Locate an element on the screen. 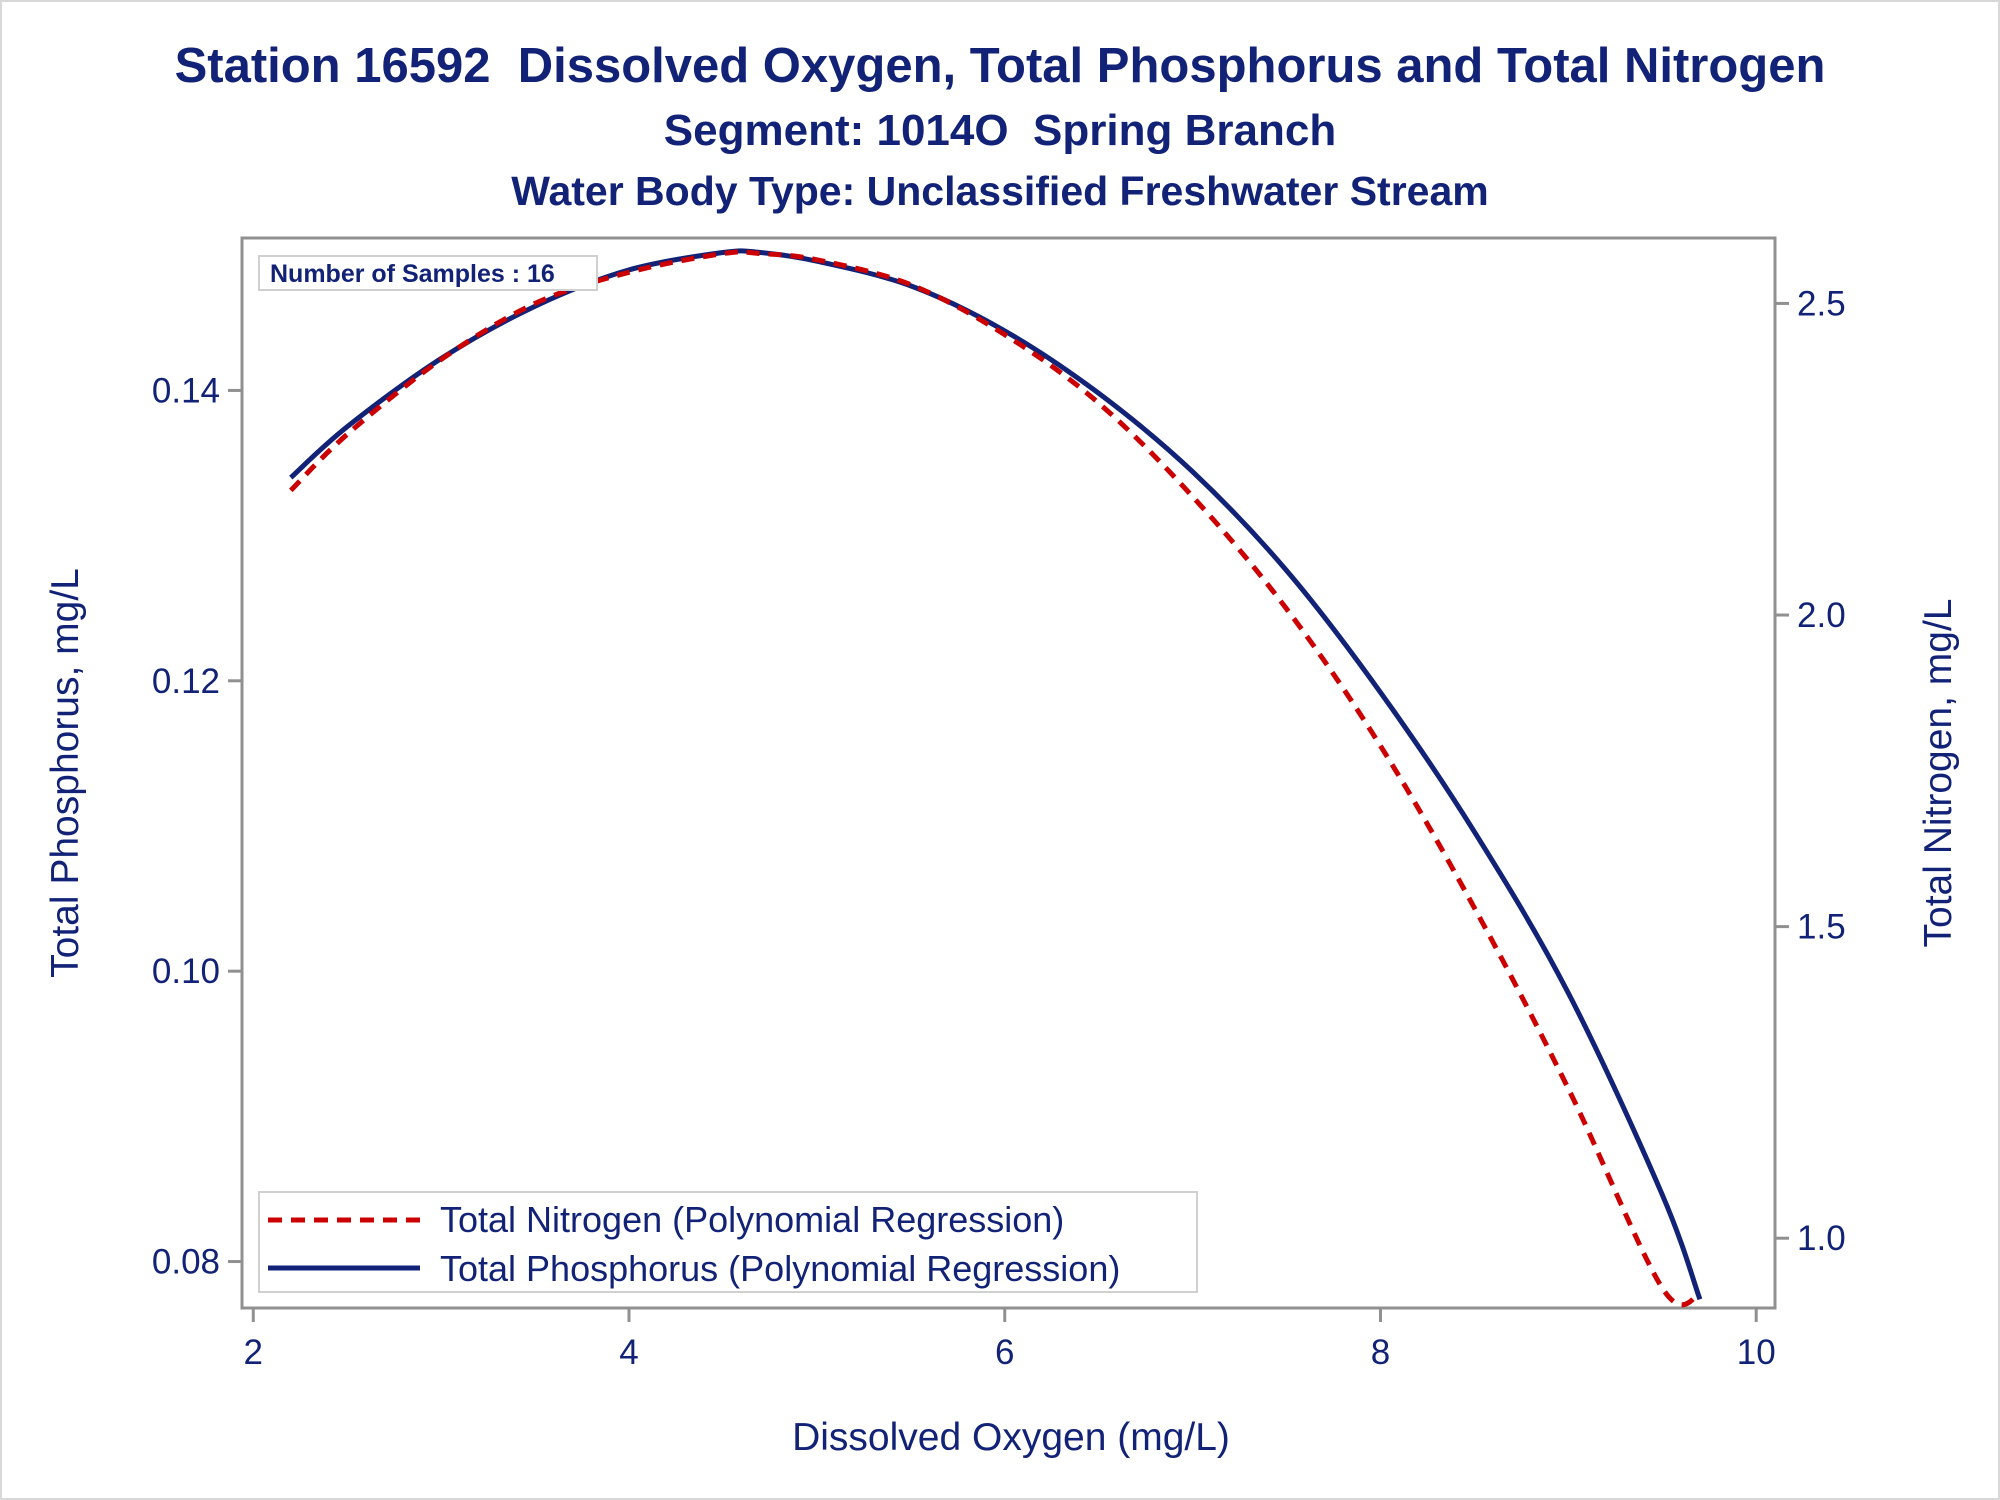 The width and height of the screenshot is (2000, 1500). y-right-tick-label: 2.5 is located at coordinates (1821, 303).